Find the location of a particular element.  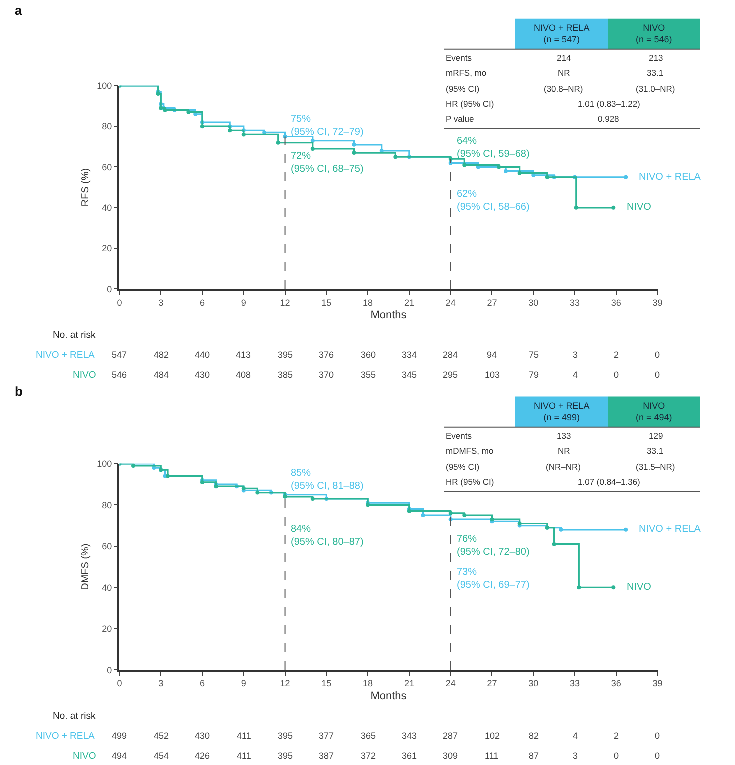

text: 499 is located at coordinates (120, 736).